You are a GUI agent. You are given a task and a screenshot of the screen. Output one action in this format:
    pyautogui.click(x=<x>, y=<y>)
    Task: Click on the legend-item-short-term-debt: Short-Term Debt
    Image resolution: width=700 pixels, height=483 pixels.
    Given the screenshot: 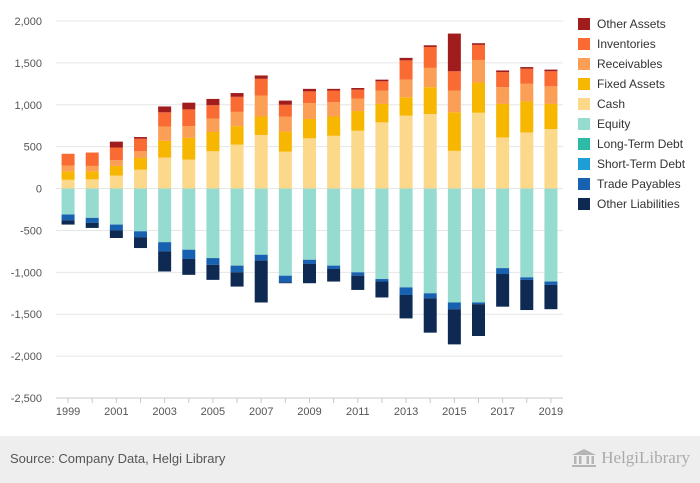 What is the action you would take?
    pyautogui.click(x=631, y=164)
    